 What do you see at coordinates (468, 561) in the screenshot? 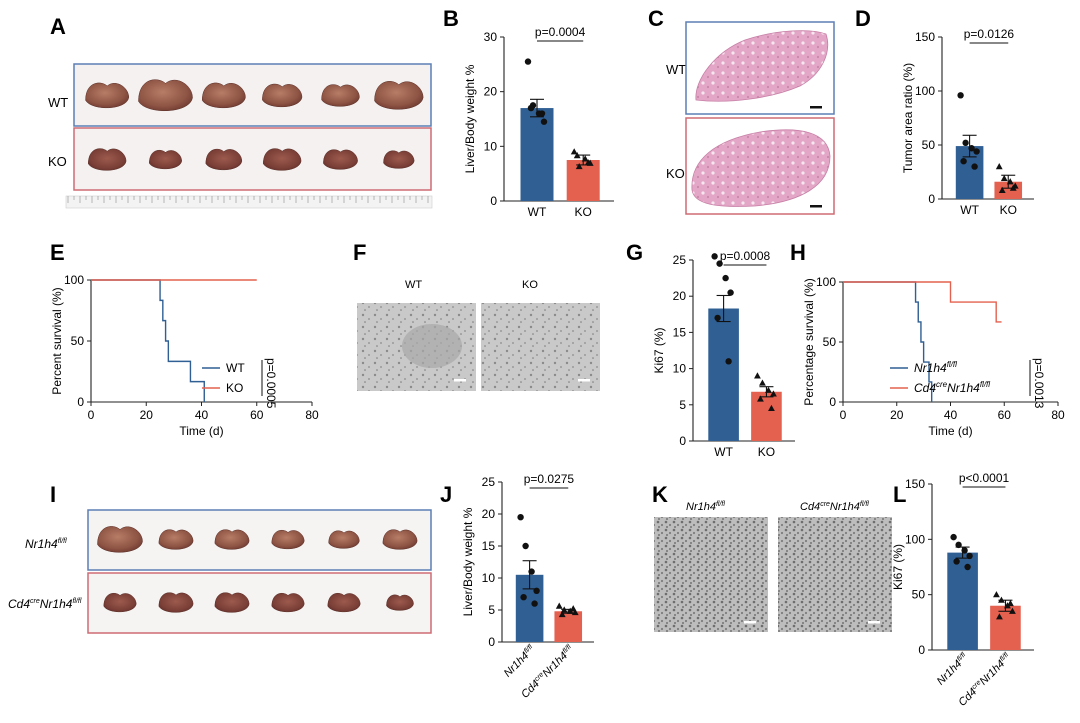
I see `y-axis-label: Liver/Body weight %` at bounding box center [468, 561].